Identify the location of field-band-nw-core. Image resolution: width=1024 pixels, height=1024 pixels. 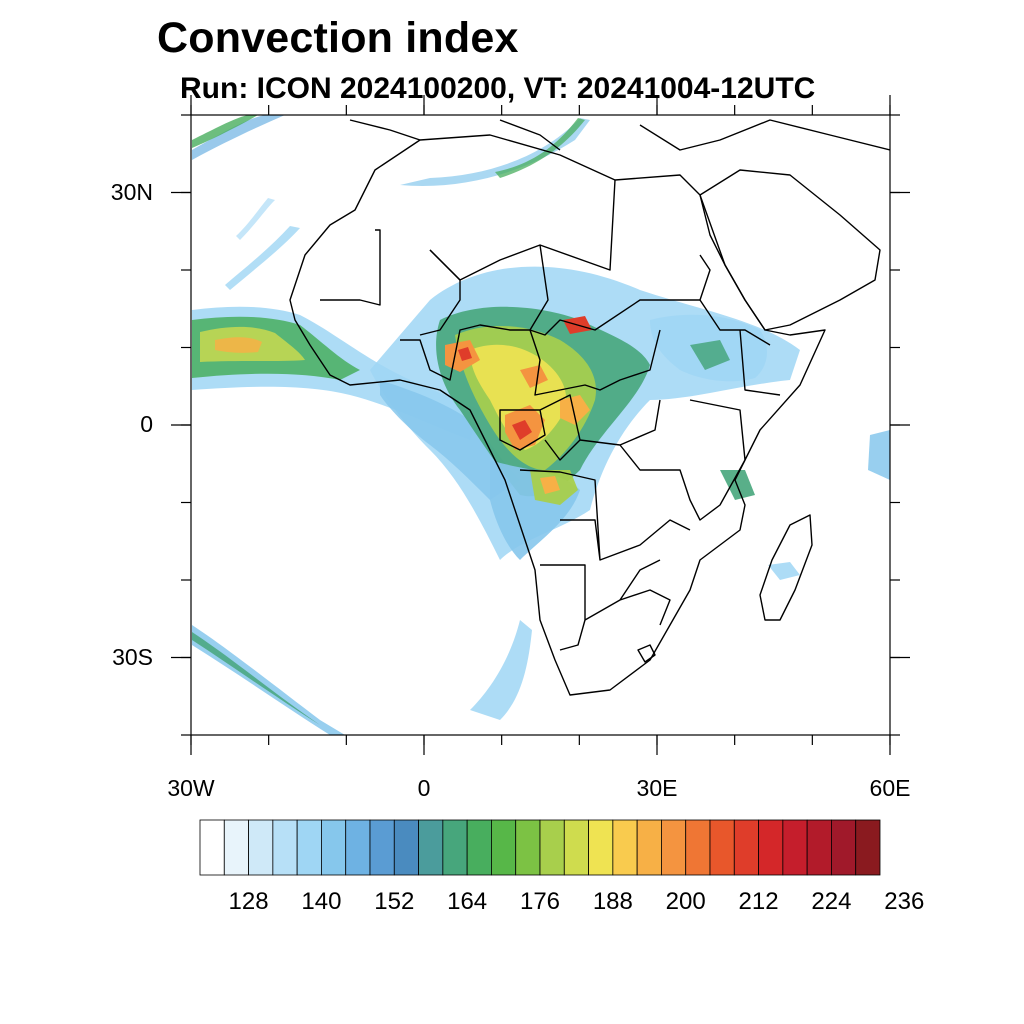
(225, 131).